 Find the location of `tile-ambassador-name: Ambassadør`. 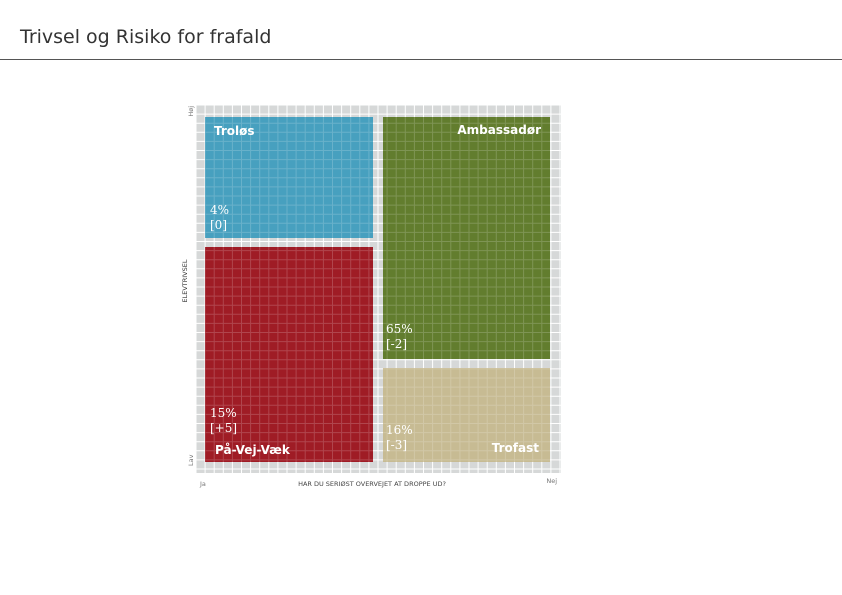

tile-ambassador-name: Ambassadør is located at coordinates (499, 130).